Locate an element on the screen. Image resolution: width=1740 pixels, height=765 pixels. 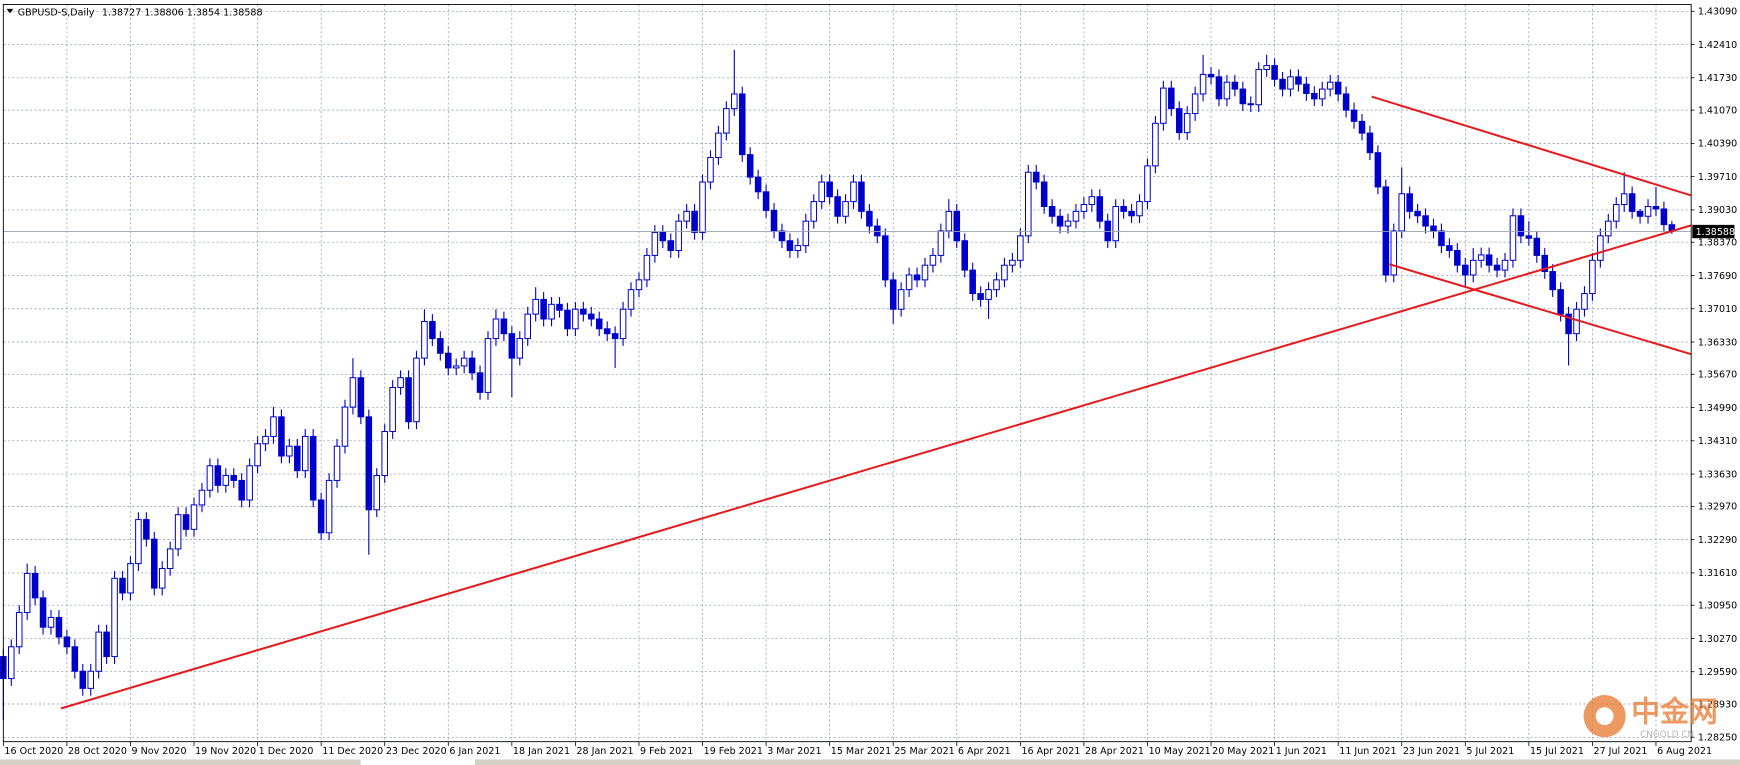
y-tick-label: 1.39030 is located at coordinates (1717, 210).